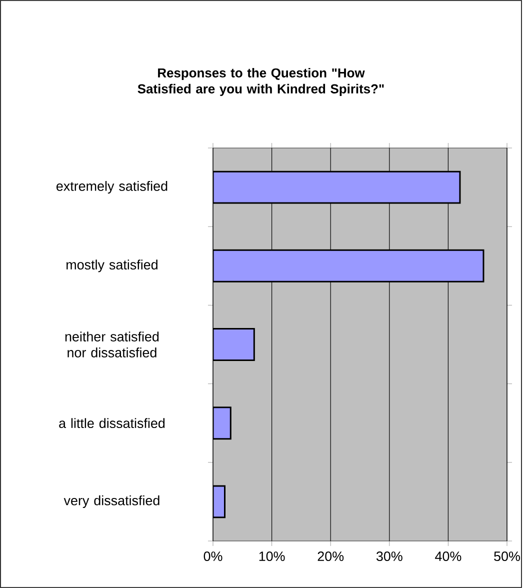 Image resolution: width=524 pixels, height=588 pixels. I want to click on y-tick-label: mostly satisfied, so click(112, 266).